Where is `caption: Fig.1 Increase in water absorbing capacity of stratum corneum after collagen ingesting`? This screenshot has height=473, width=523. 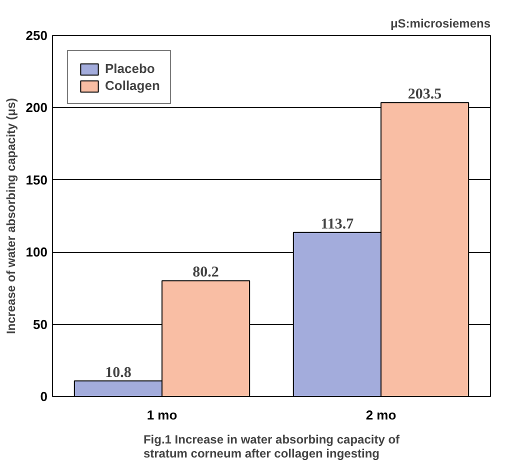 caption: Fig.1 Increase in water absorbing capacity of stratum corneum after collagen ingesting is located at coordinates (272, 446).